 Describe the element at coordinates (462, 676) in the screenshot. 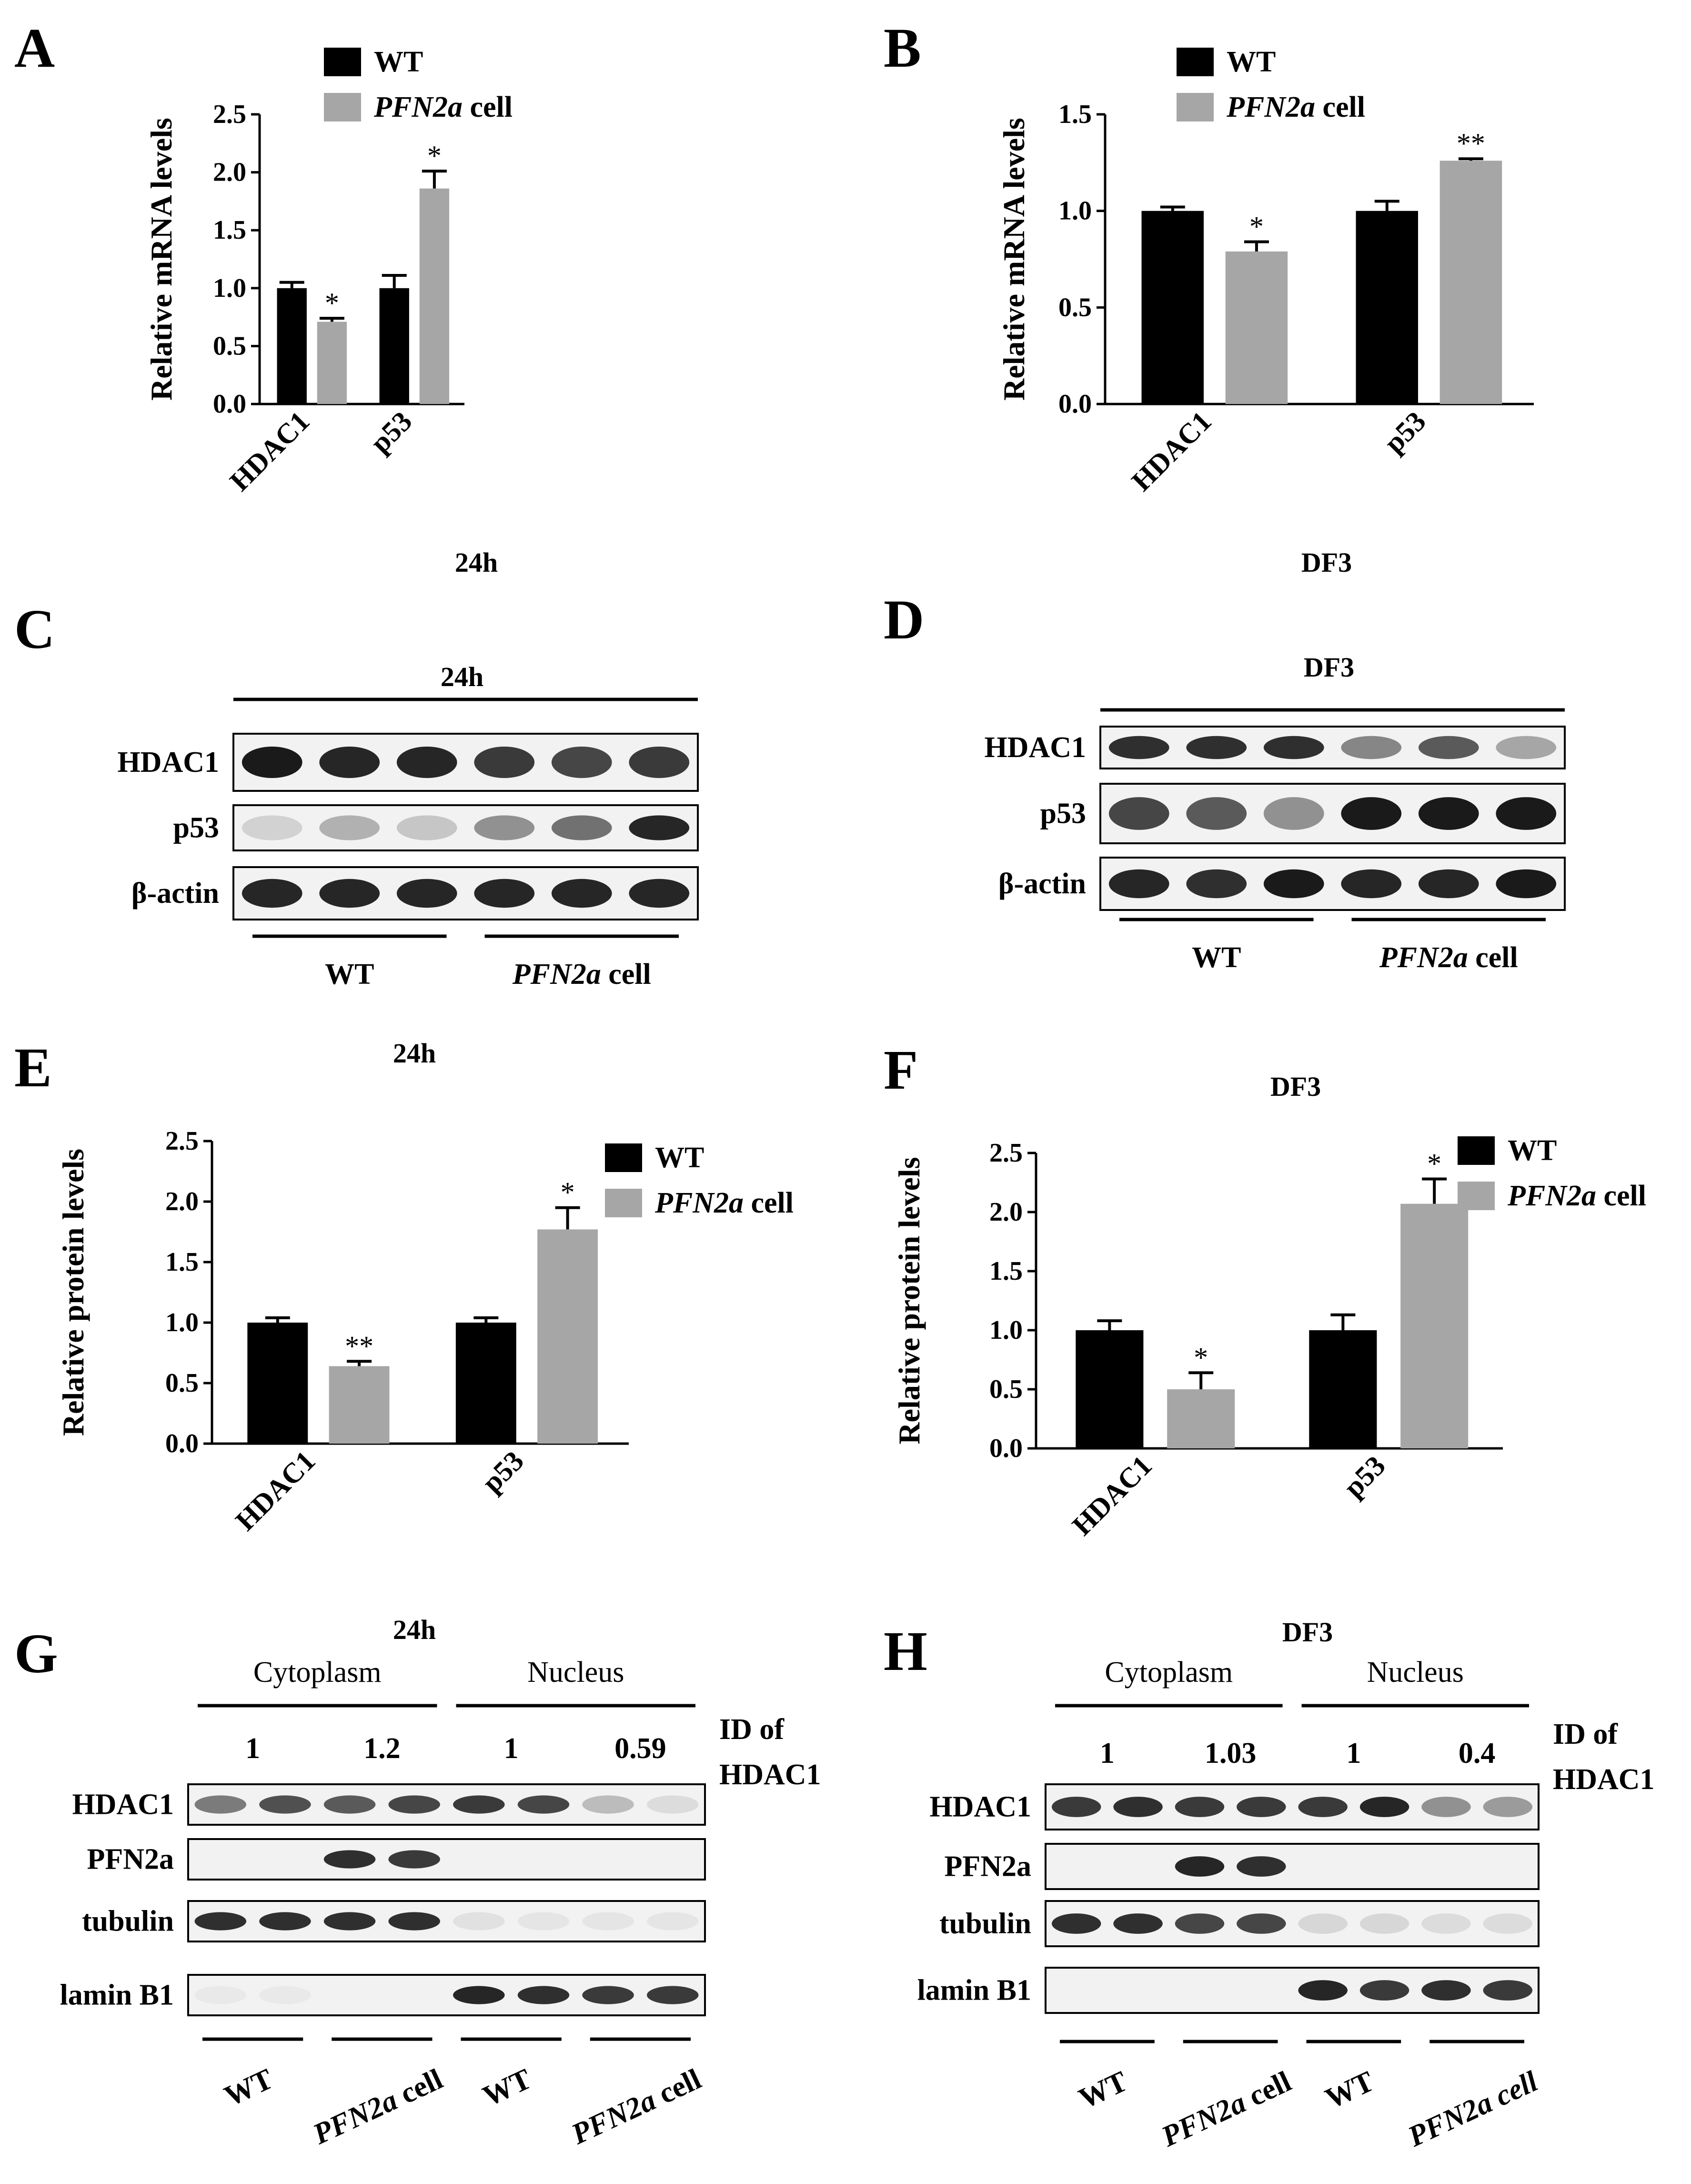

I see `blot-title: 24h` at that location.